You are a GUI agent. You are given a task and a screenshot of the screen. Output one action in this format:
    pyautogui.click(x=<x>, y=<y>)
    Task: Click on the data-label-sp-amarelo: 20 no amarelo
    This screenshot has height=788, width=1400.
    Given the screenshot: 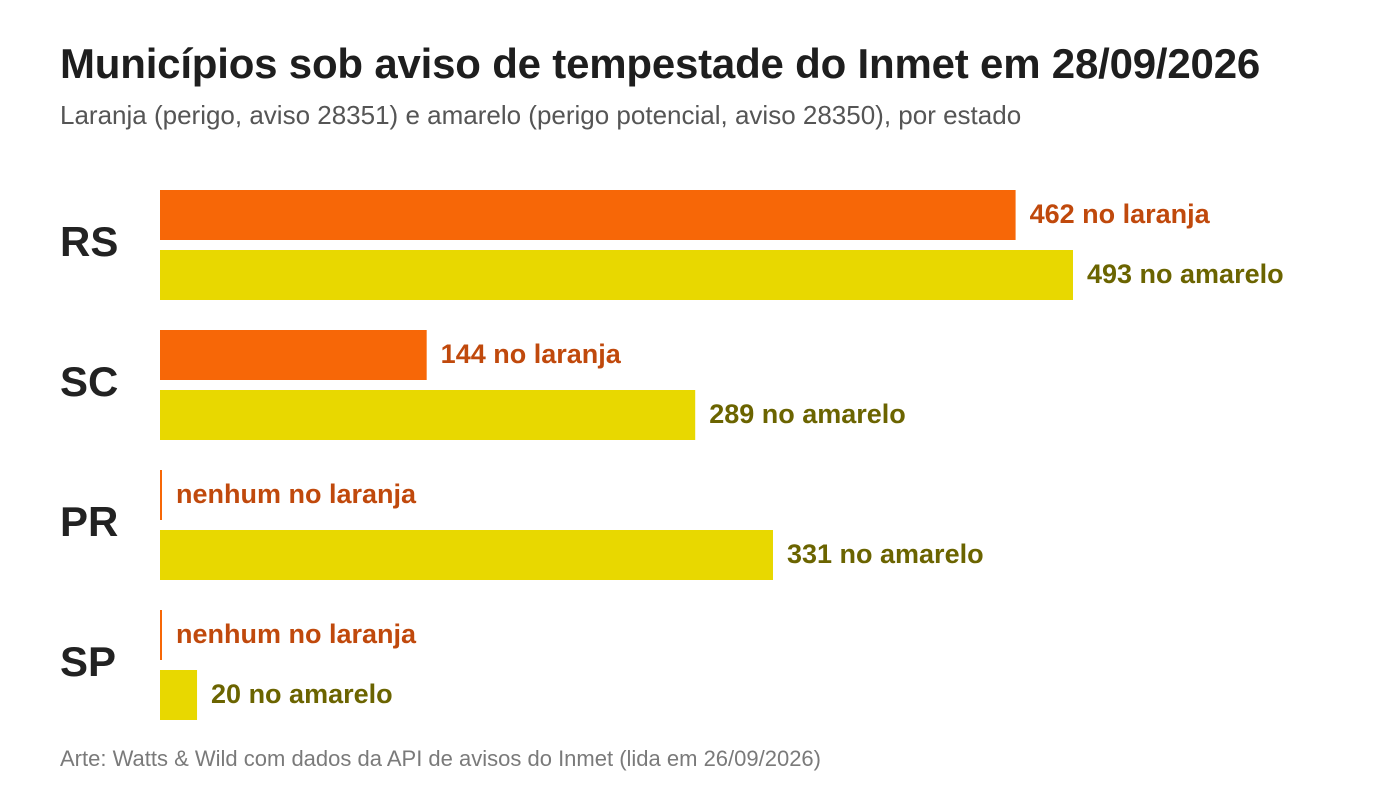 What is the action you would take?
    pyautogui.click(x=302, y=694)
    